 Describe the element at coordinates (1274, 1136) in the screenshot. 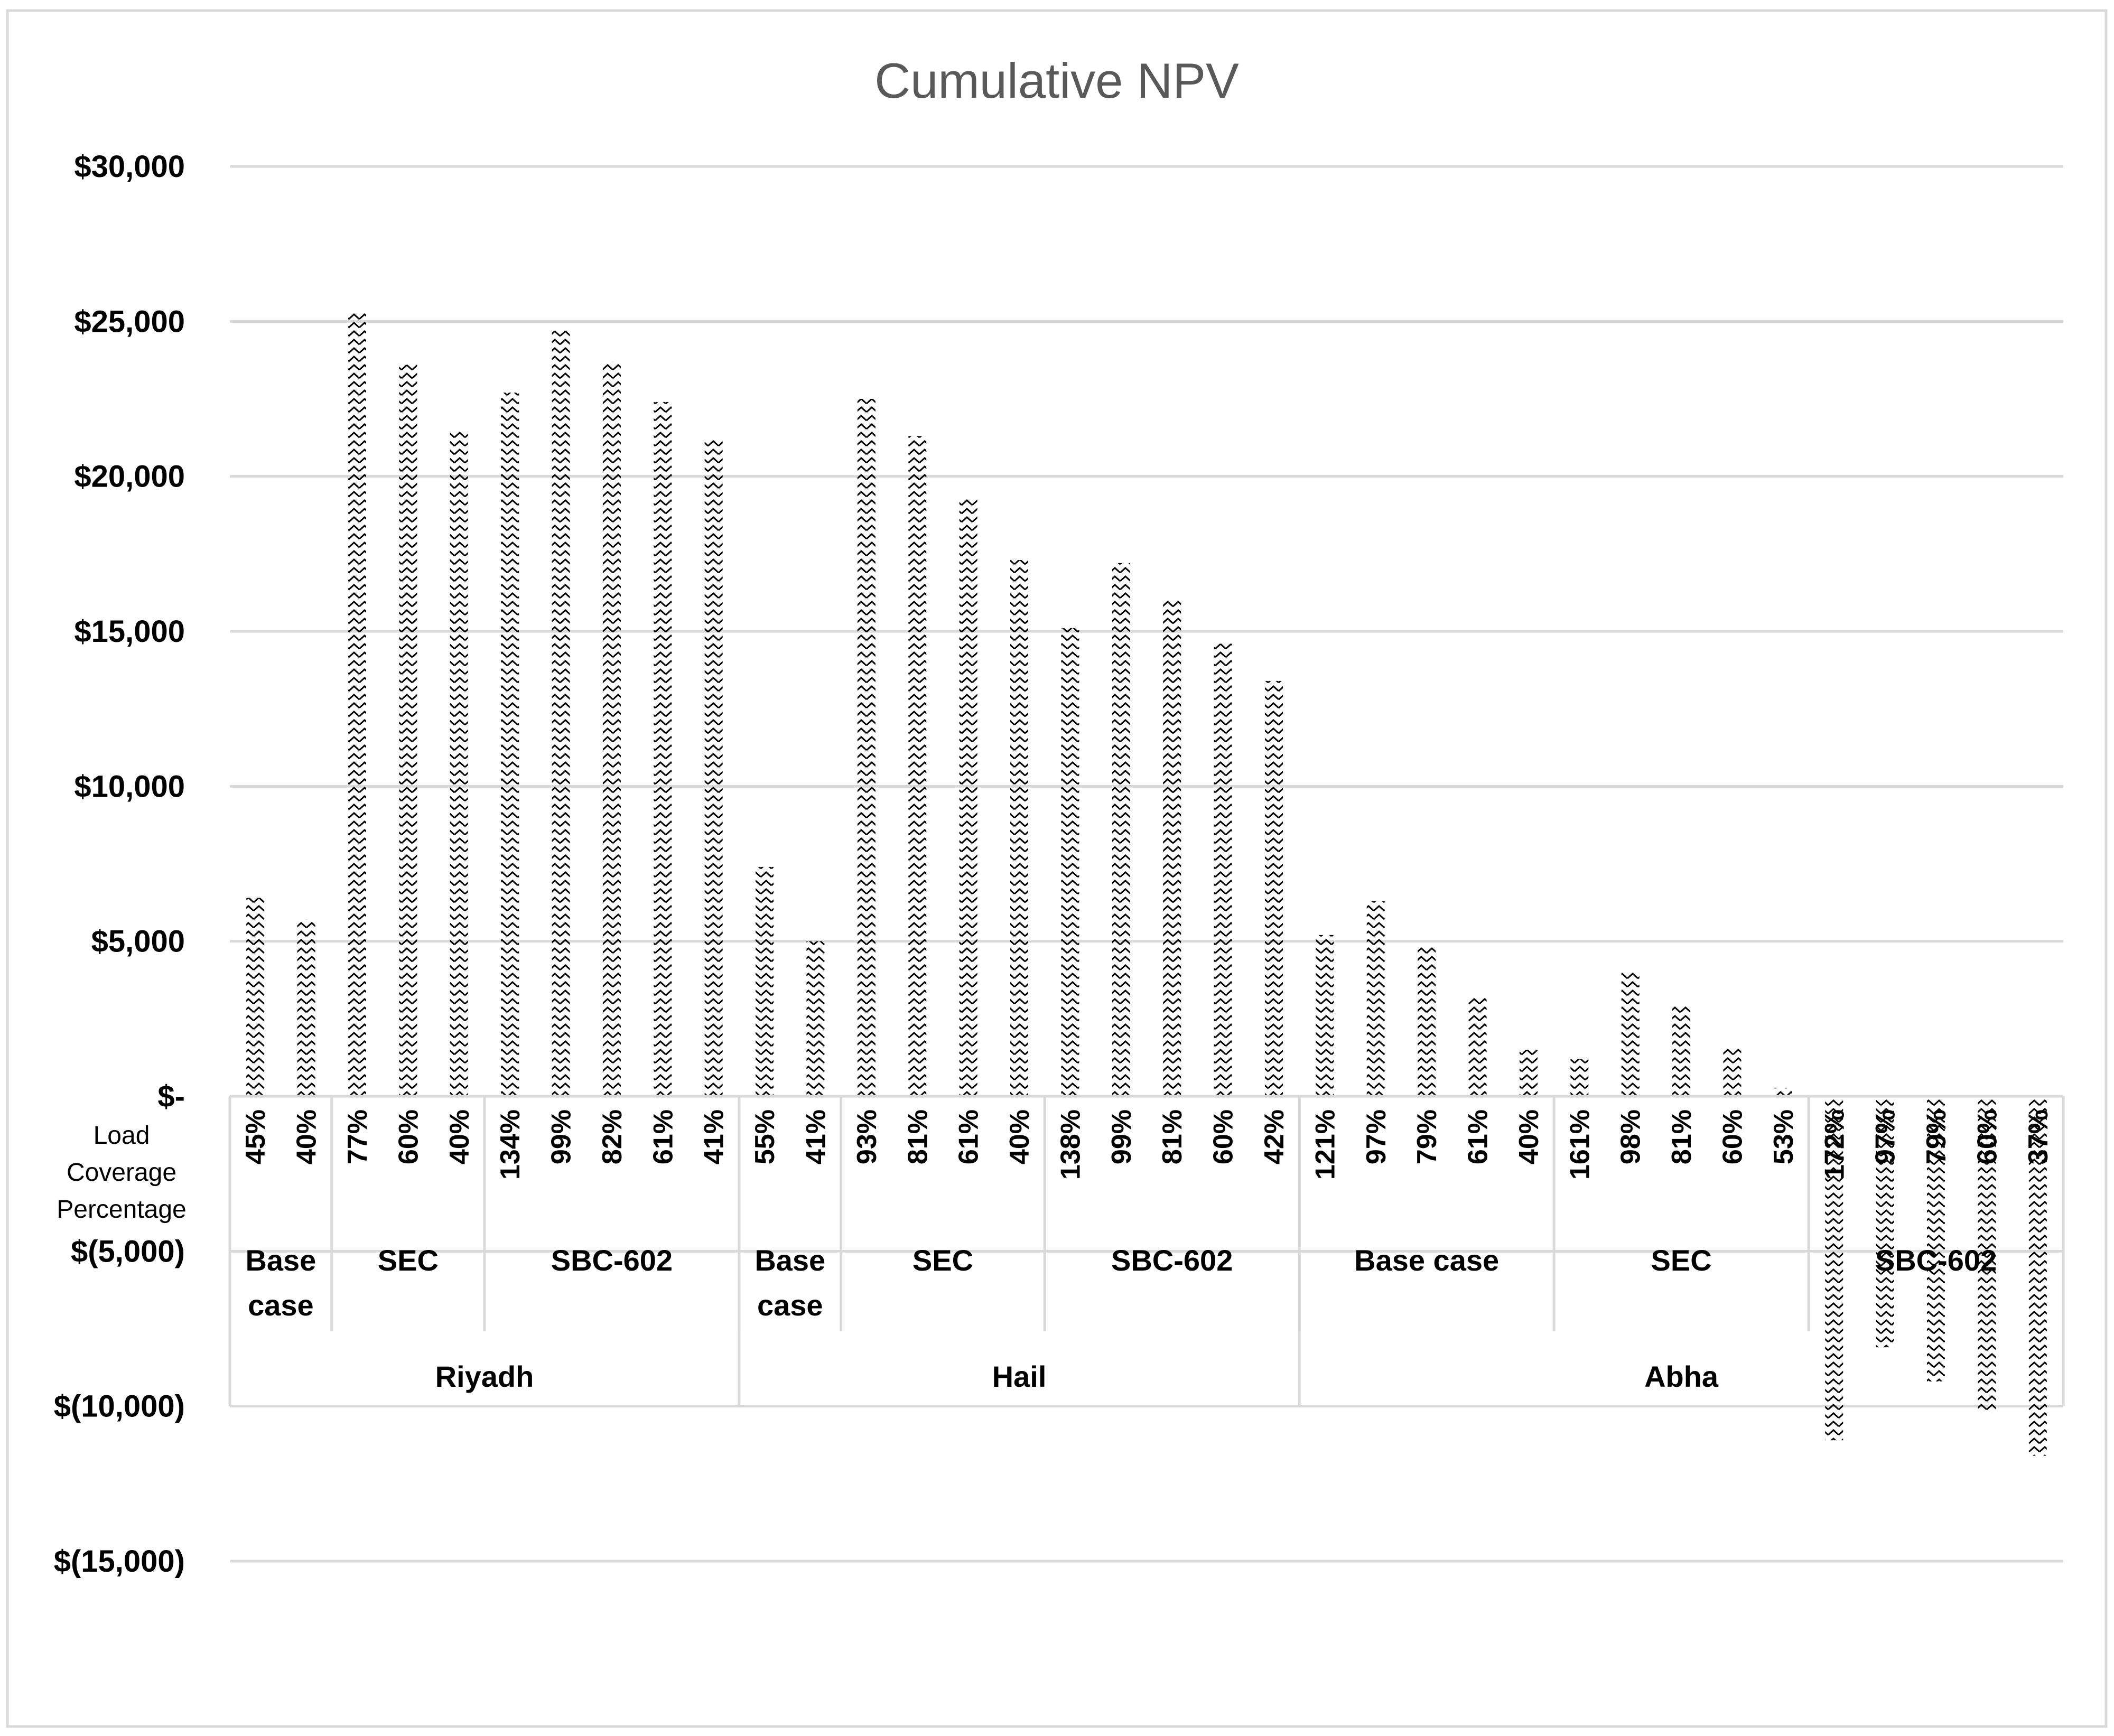

I see `category-label: 42%` at that location.